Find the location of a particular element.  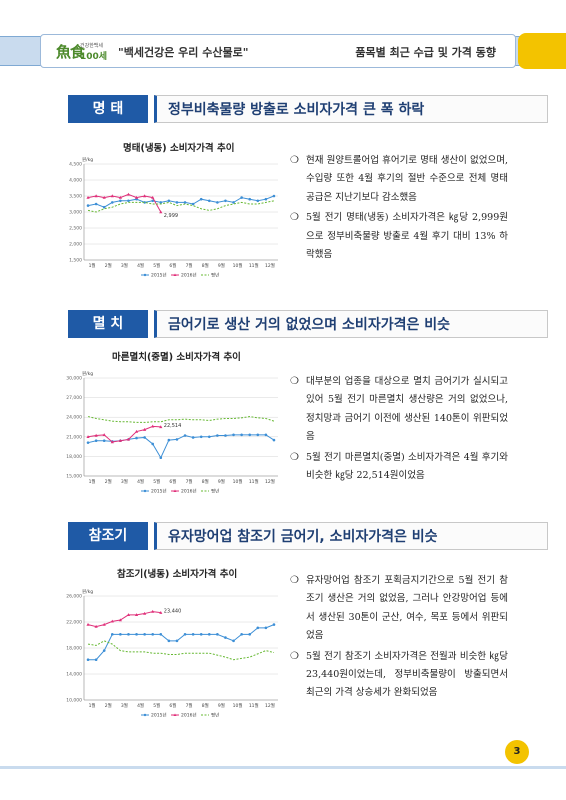

legend-label: 평년 is located at coordinates (215, 715).